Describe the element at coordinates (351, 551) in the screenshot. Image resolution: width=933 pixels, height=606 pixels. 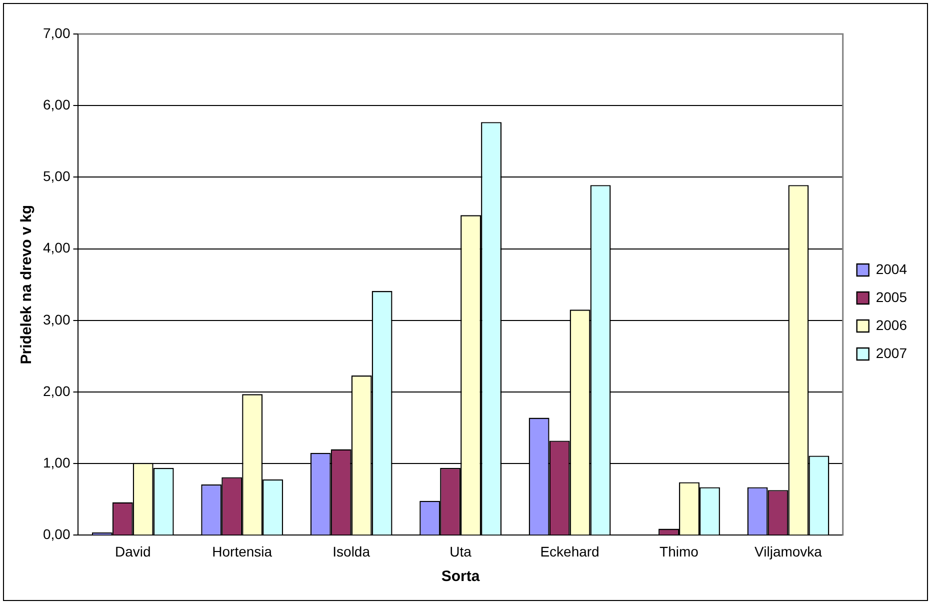
I see `x-tick-label: Isolda` at that location.